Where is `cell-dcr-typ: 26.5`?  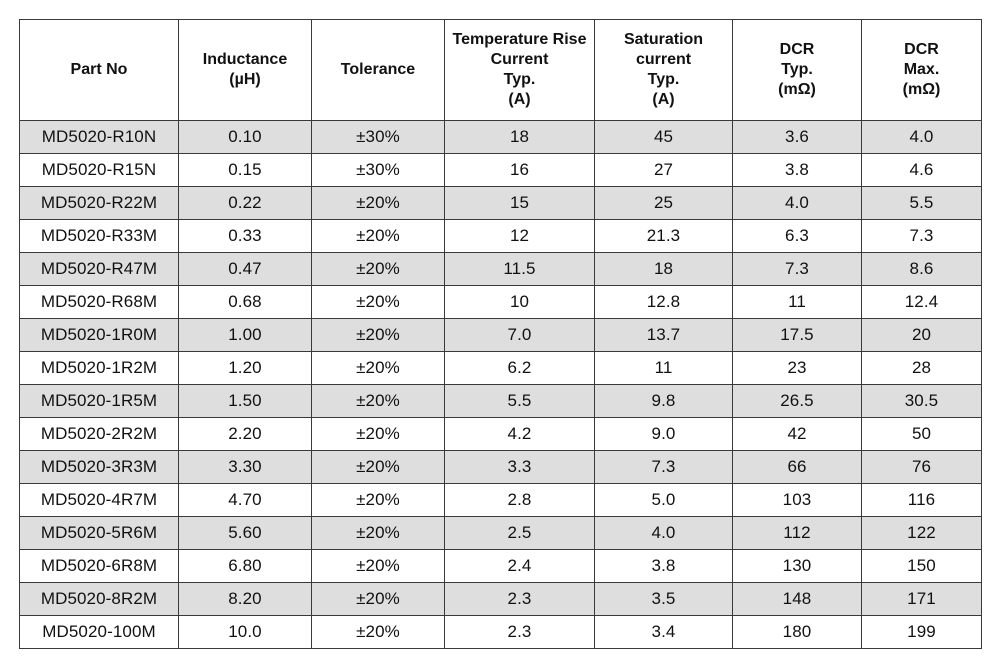 cell-dcr-typ: 26.5 is located at coordinates (797, 401).